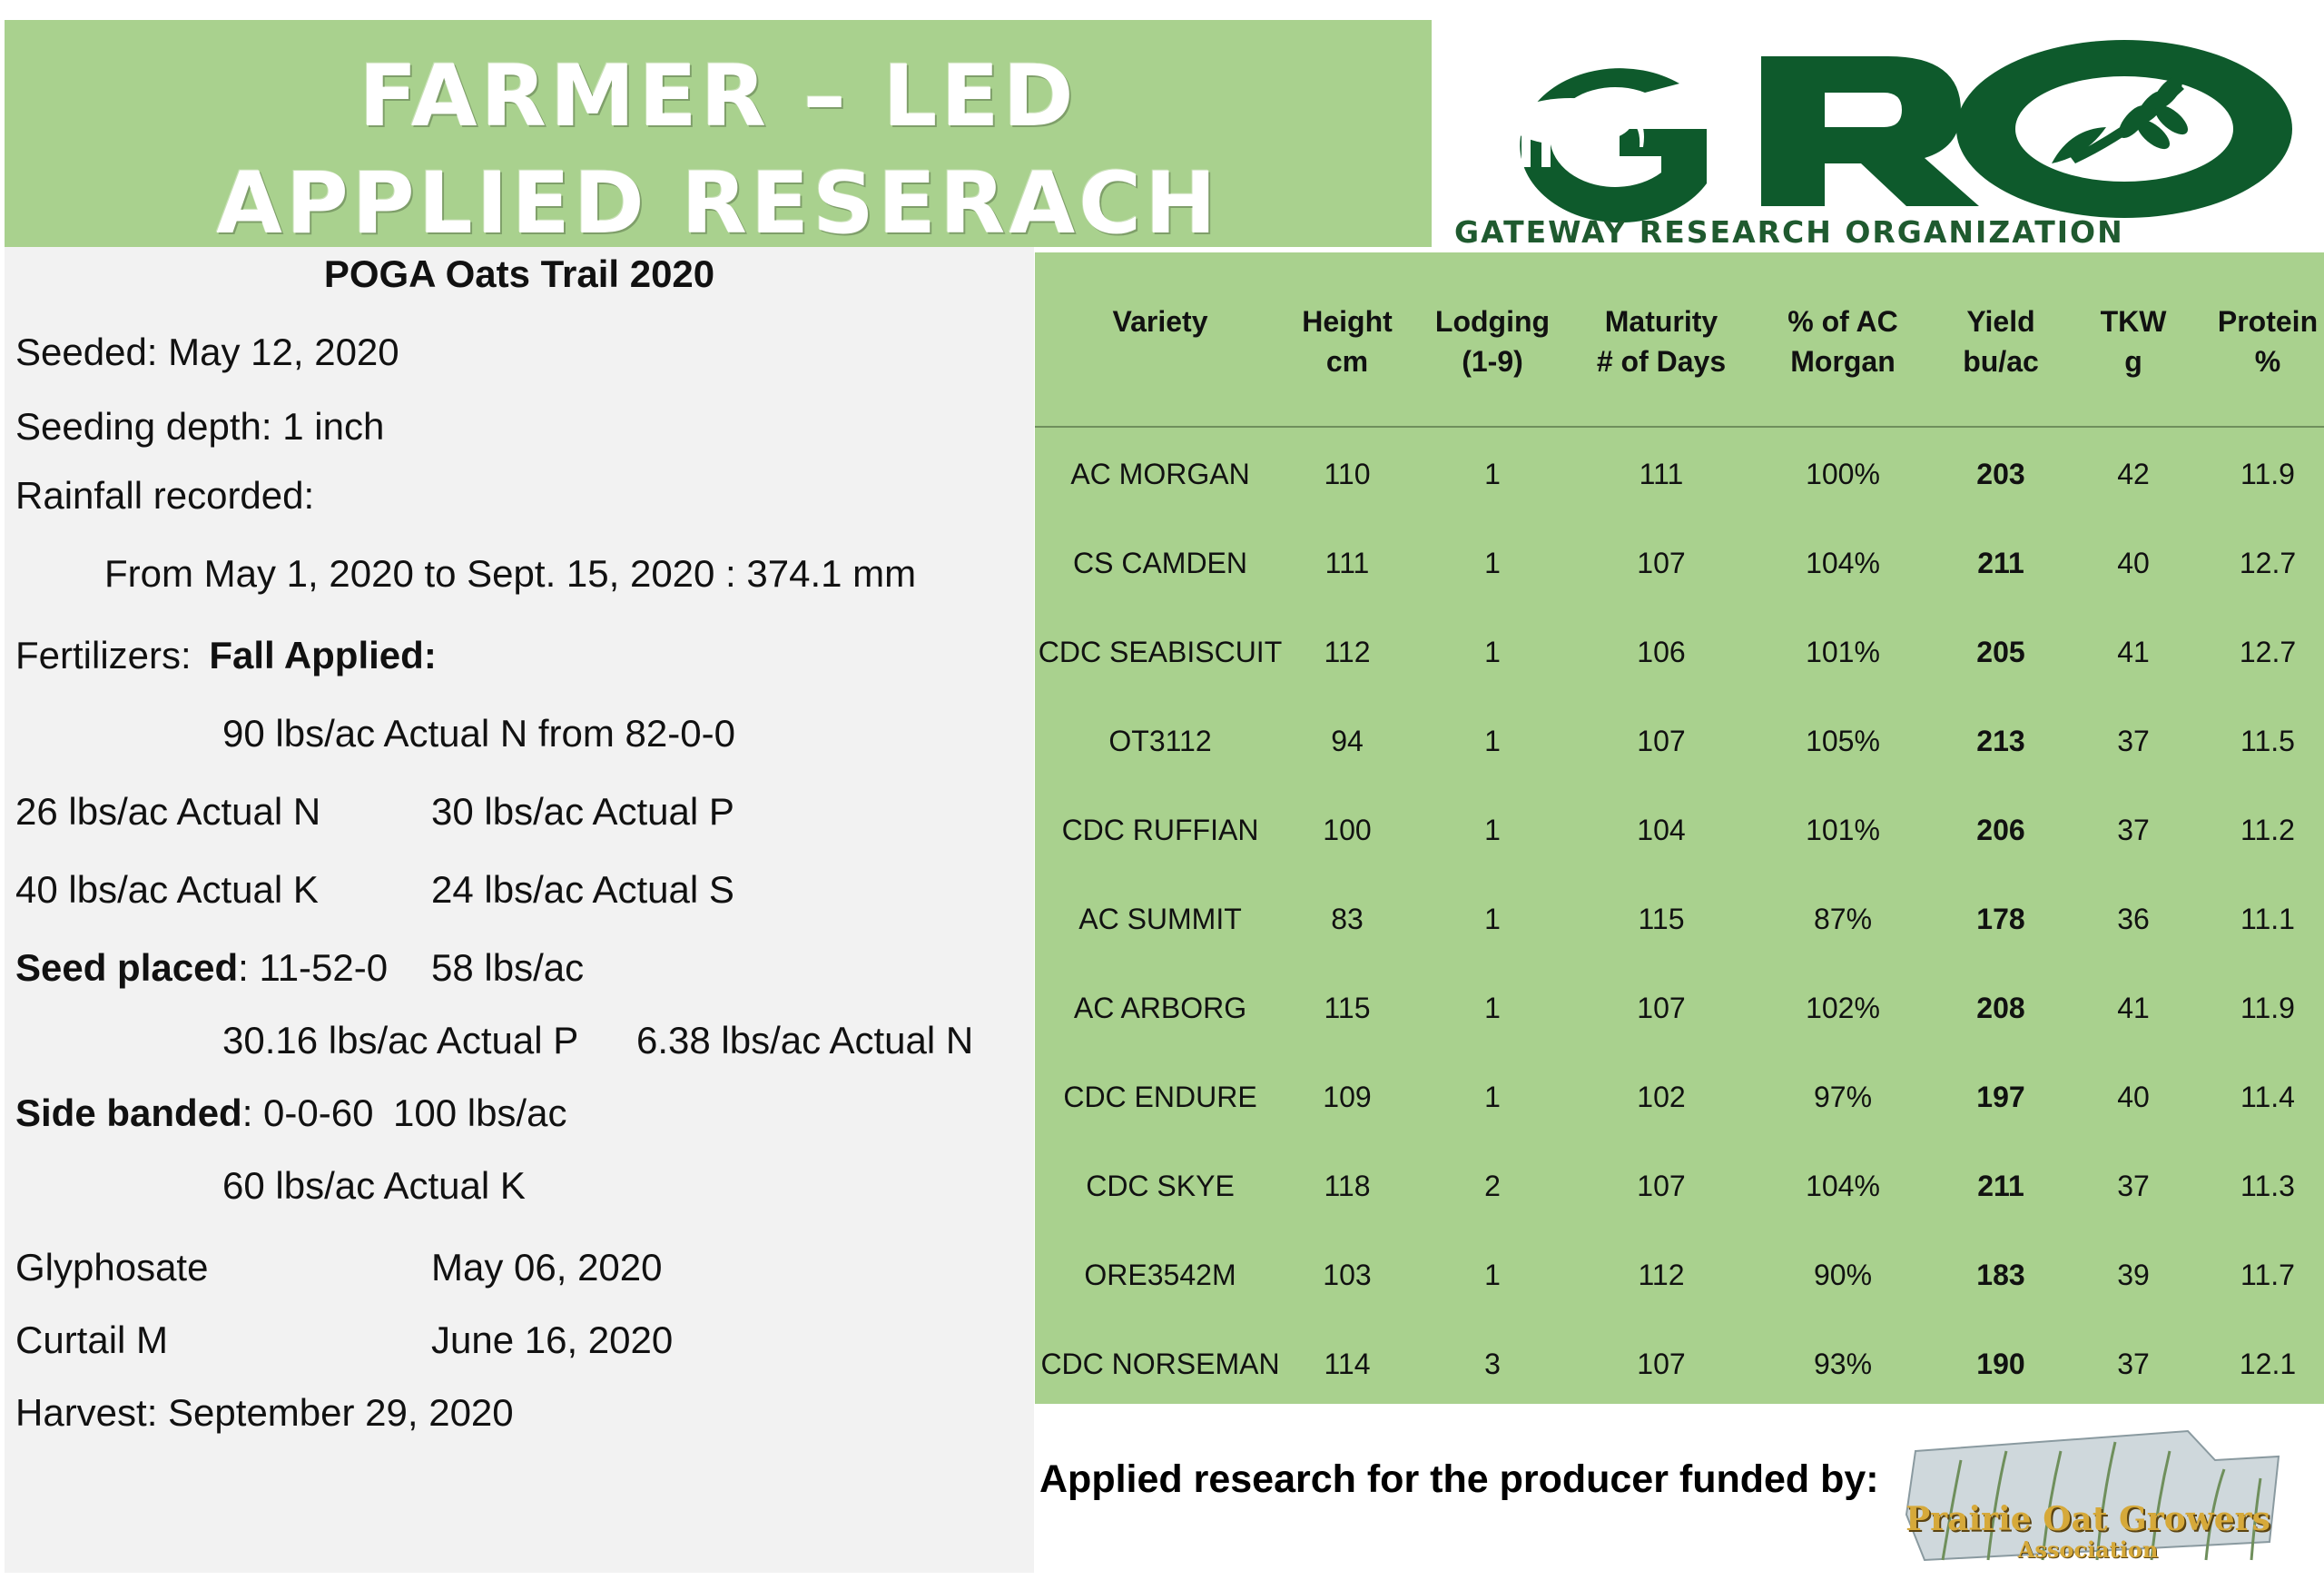 The image size is (2324, 1580). What do you see at coordinates (92, 1340) in the screenshot?
I see `curtail-label: Curtail M` at bounding box center [92, 1340].